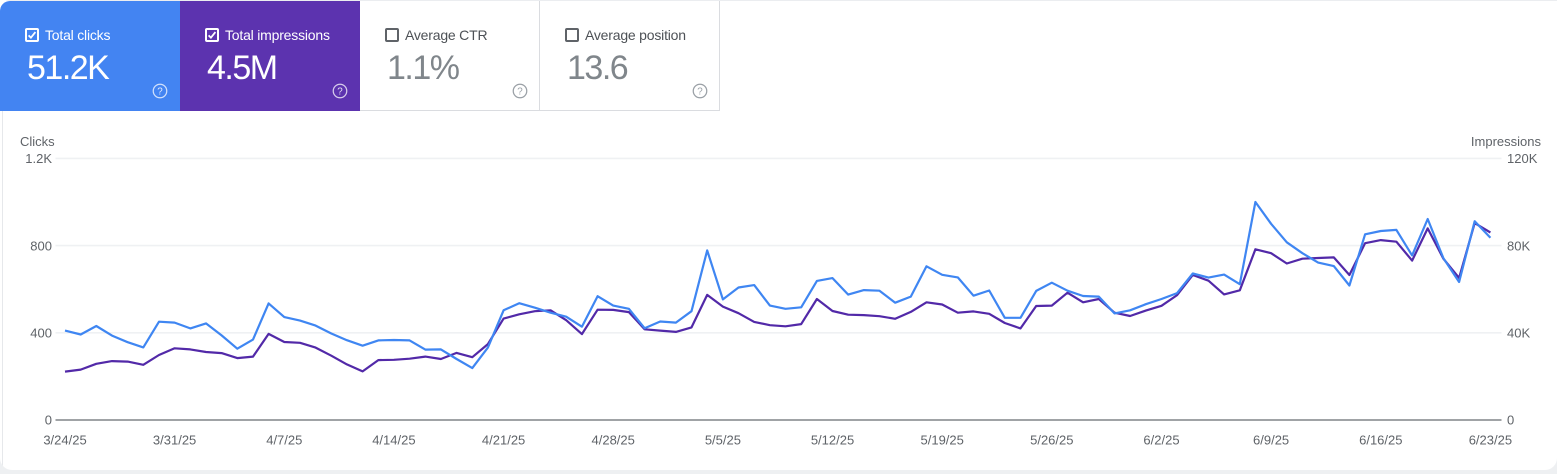 This screenshot has height=474, width=1557. Describe the element at coordinates (38, 158) in the screenshot. I see `svg-text: 1.2K` at that location.